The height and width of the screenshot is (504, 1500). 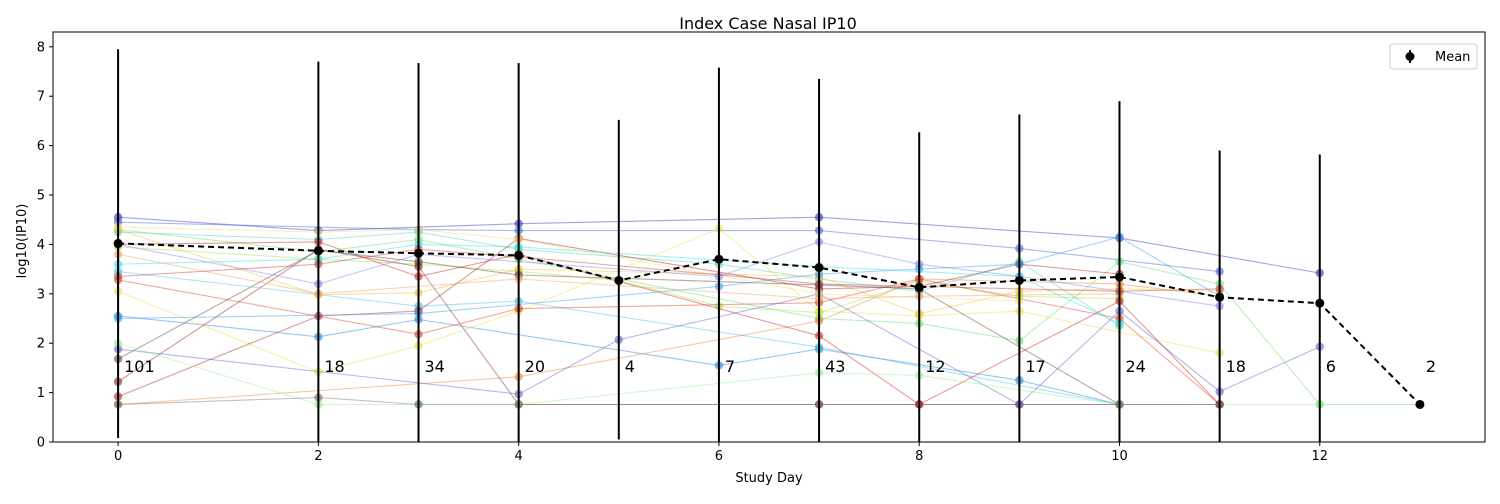 What do you see at coordinates (41, 393) in the screenshot?
I see `y-tick-label-1: 1` at bounding box center [41, 393].